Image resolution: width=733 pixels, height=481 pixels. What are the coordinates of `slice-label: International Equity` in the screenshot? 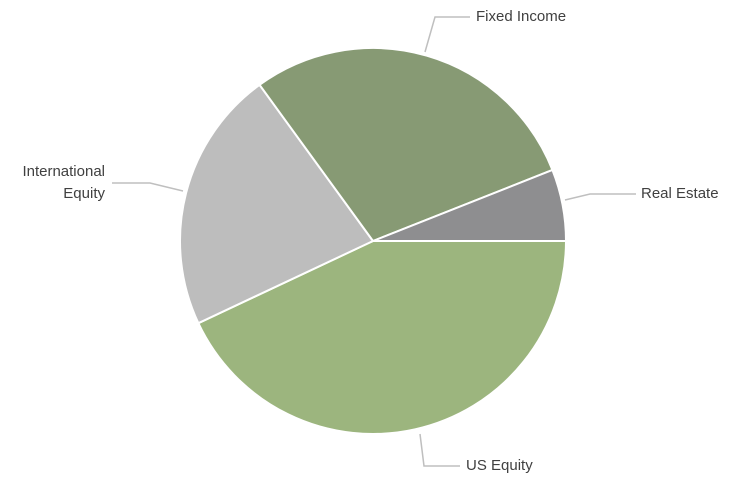 It's located at (63, 182).